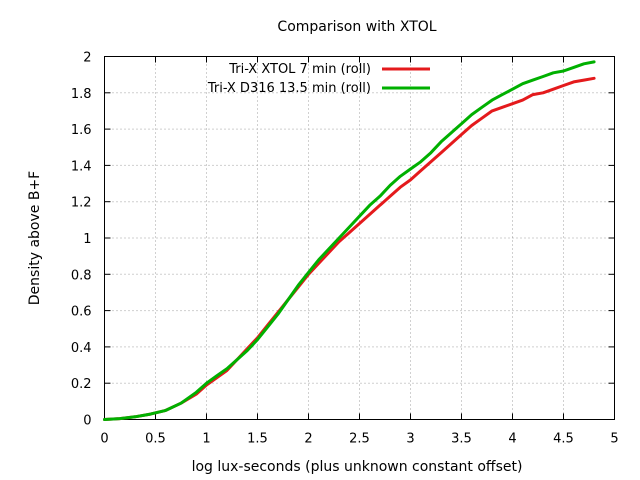 The width and height of the screenshot is (640, 480). What do you see at coordinates (206, 439) in the screenshot?
I see `x-tick-label: 1` at bounding box center [206, 439].